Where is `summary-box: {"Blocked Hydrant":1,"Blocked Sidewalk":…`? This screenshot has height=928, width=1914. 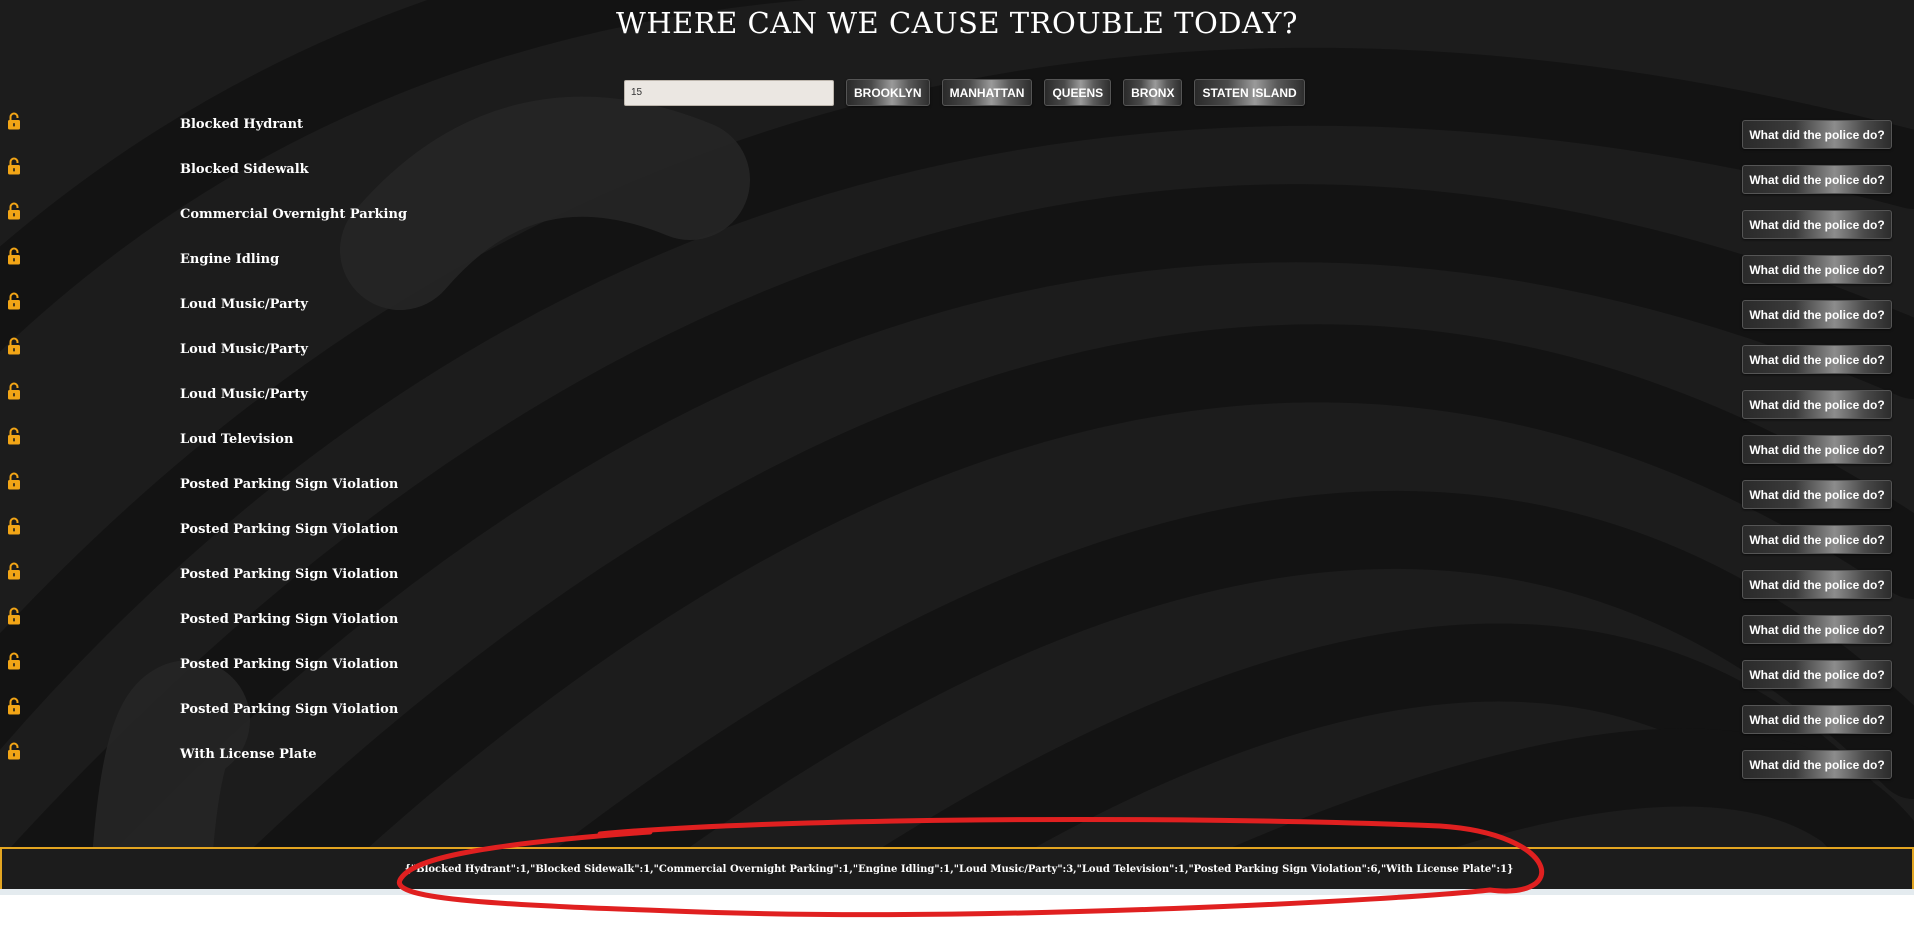
summary-box: {"Blocked Hydrant":1,"Blocked Sidewalk":… is located at coordinates (957, 869).